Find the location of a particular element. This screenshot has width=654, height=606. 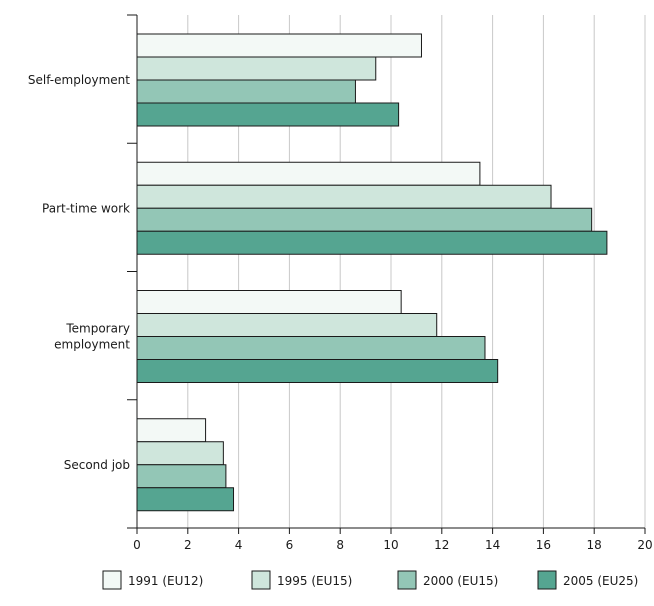

x-tick-label: 6 is located at coordinates (290, 545).